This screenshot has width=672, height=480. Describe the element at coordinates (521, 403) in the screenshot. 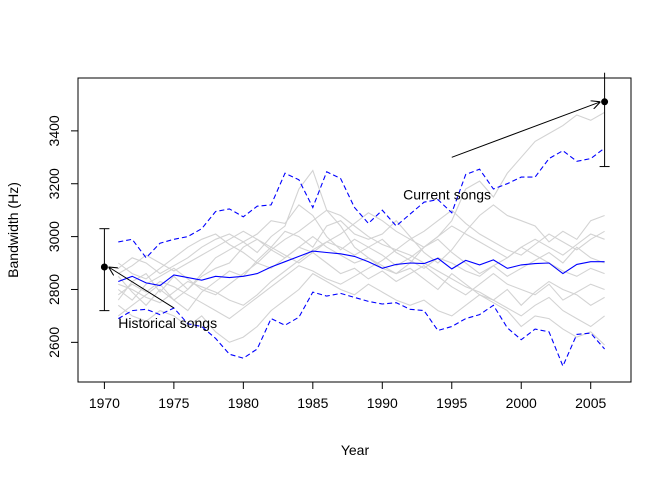

I see `x-tick-label: 2000` at that location.